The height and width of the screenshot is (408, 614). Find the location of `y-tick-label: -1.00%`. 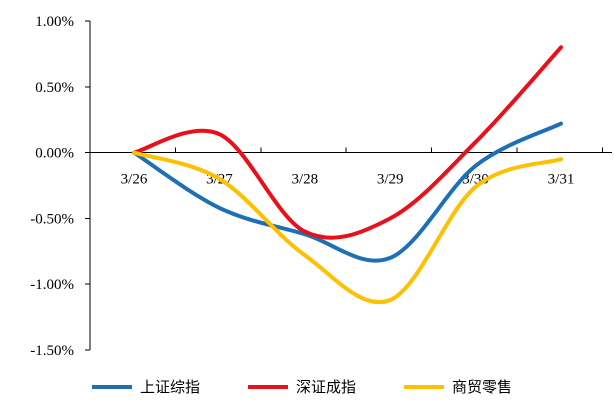

y-tick-label: -1.00% is located at coordinates (52, 285).